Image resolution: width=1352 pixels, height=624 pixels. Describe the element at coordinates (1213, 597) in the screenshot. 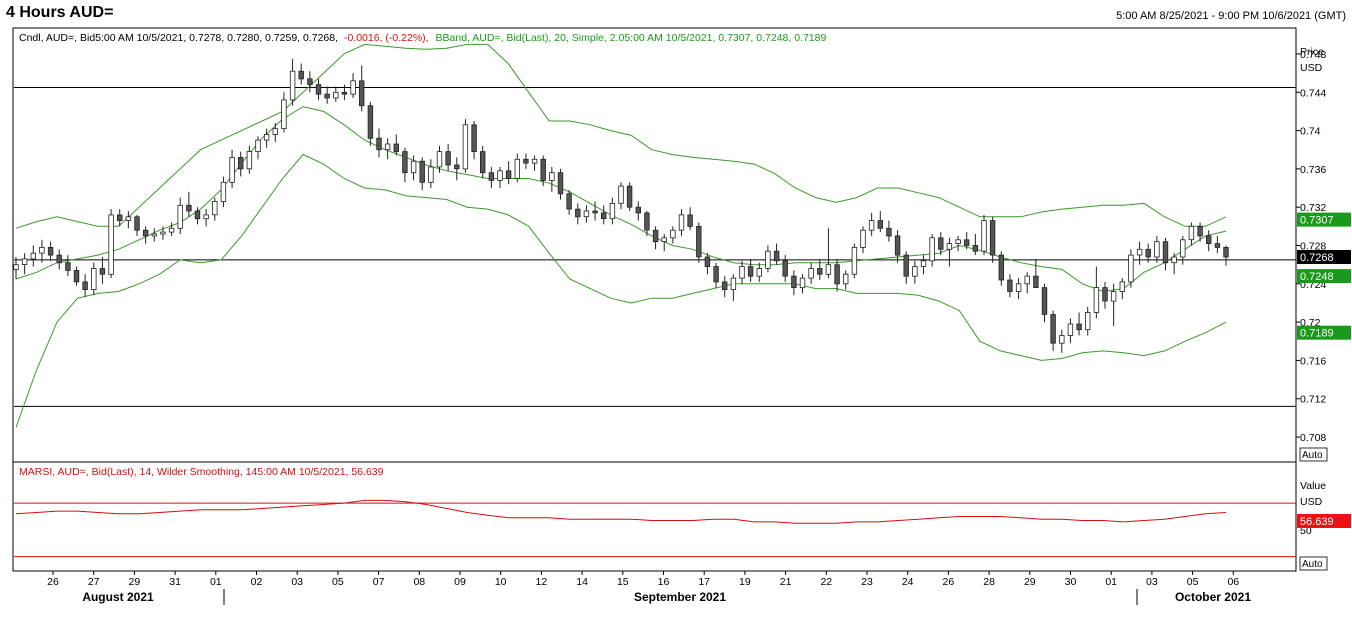

I see `month-label-2: October 2021` at that location.